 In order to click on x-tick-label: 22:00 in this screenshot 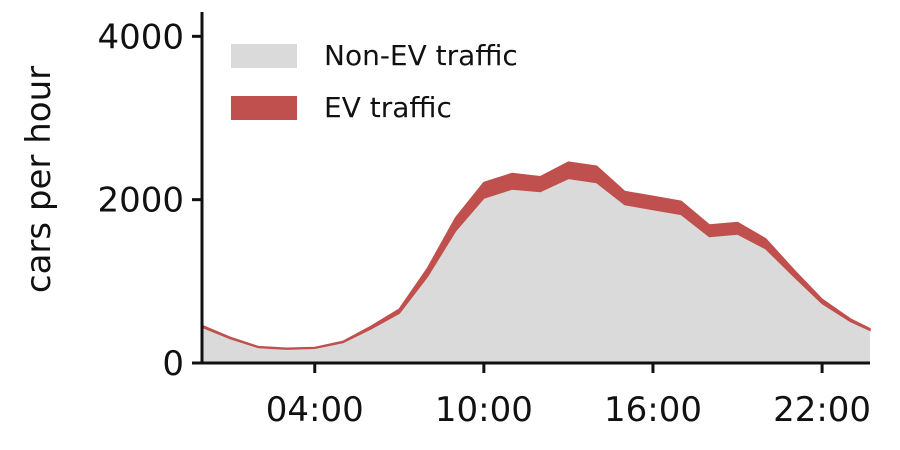, I will do `click(822, 410)`.